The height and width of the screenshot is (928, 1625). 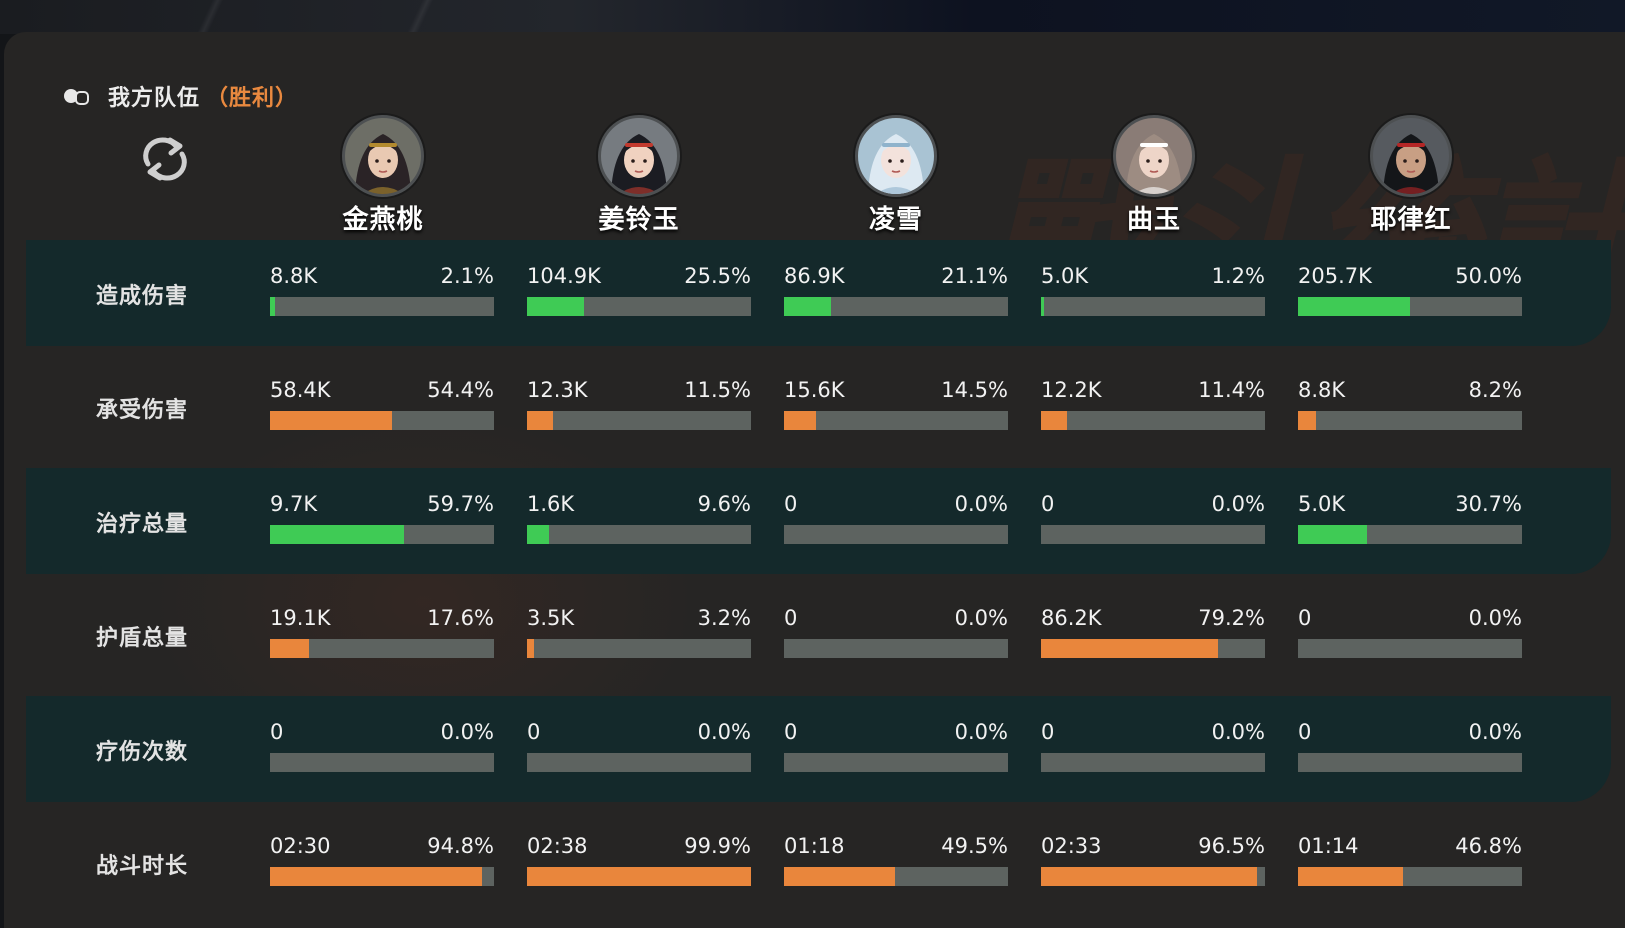 I want to click on hero-card: 凌雪, so click(x=896, y=175).